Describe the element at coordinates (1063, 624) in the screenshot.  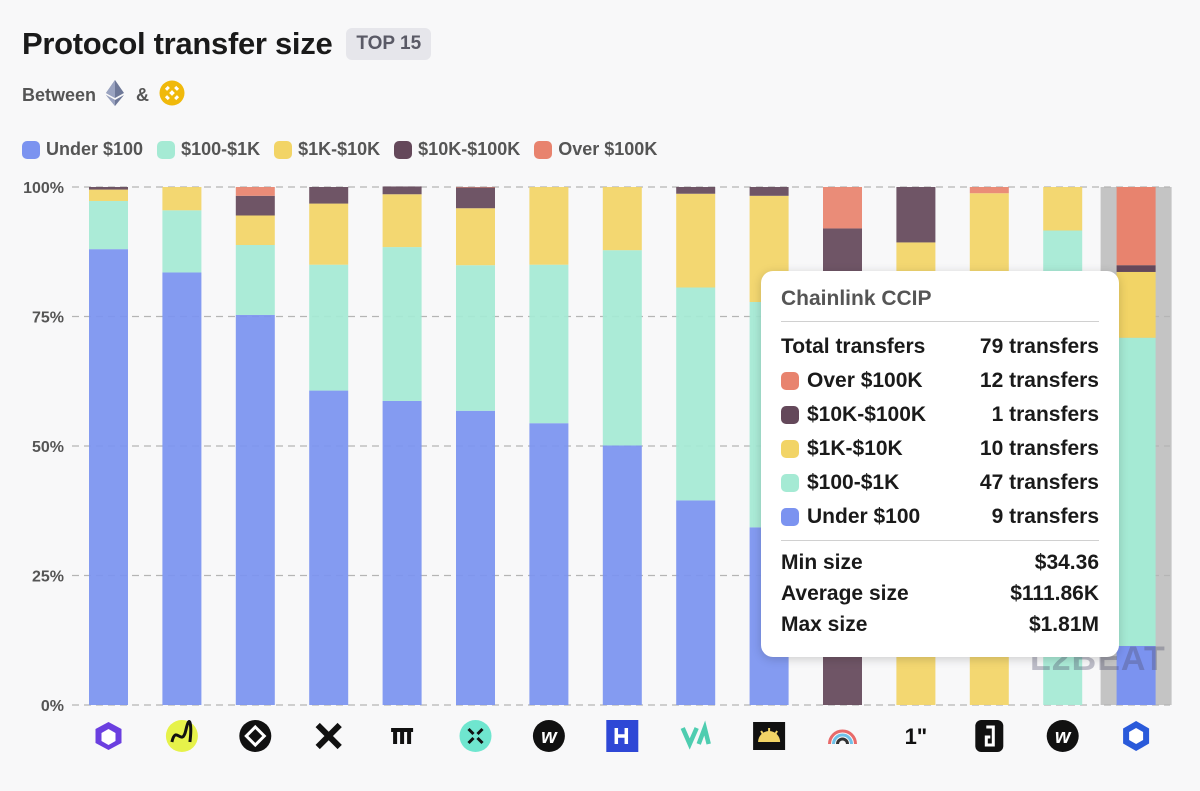
I see `tooltip-max-value: $1.81M` at that location.